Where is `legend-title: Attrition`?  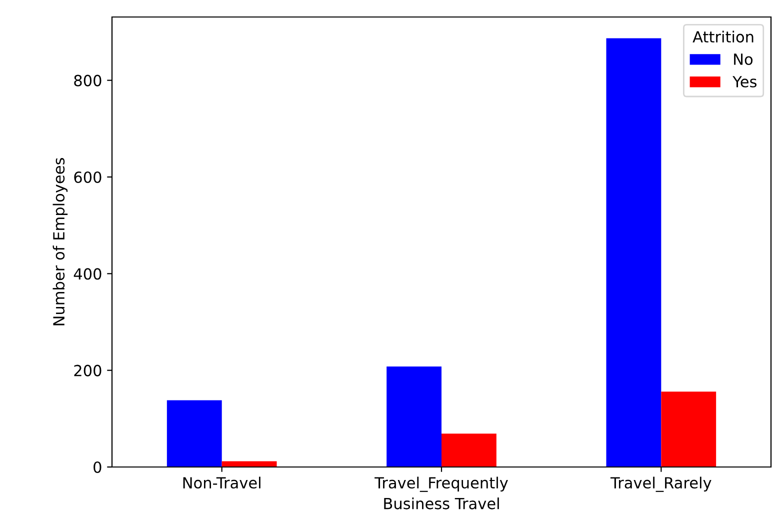 legend-title: Attrition is located at coordinates (723, 36).